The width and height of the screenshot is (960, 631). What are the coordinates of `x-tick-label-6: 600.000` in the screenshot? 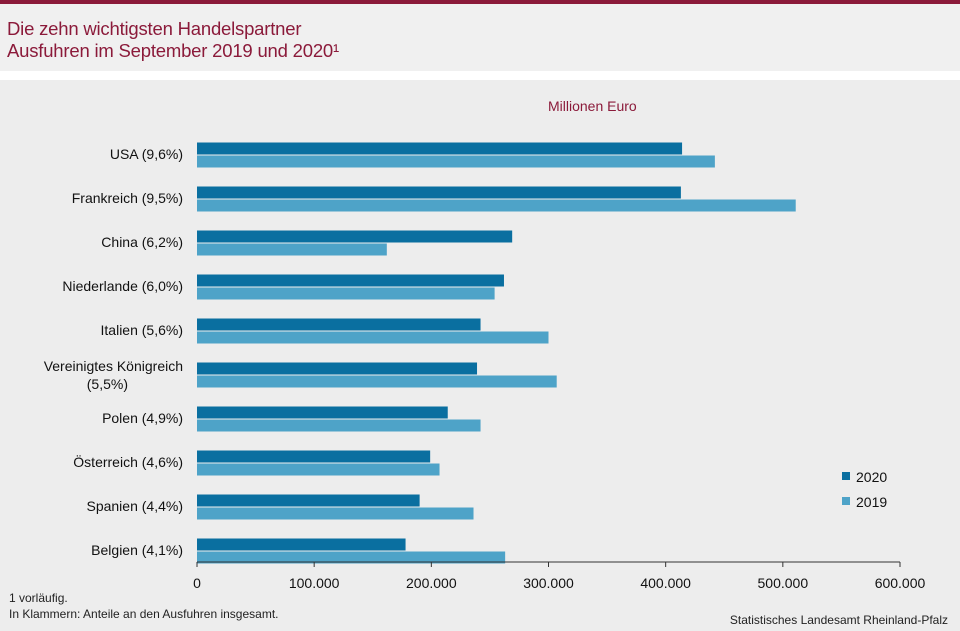 It's located at (900, 583).